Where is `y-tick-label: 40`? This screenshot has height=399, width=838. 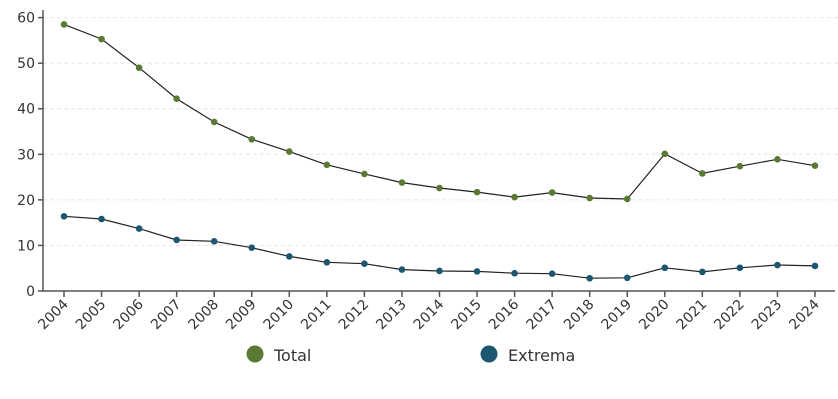
y-tick-label: 40 is located at coordinates (26, 110).